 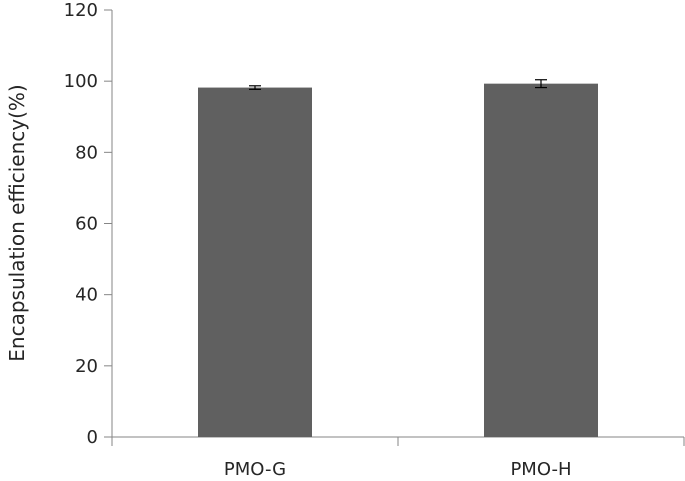 I want to click on y-tick-label: 20, so click(x=86, y=366).